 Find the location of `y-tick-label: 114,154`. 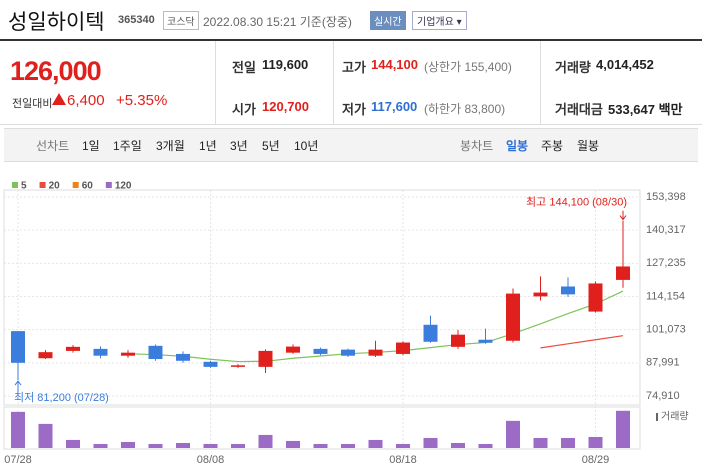

y-tick-label: 114,154 is located at coordinates (665, 296).